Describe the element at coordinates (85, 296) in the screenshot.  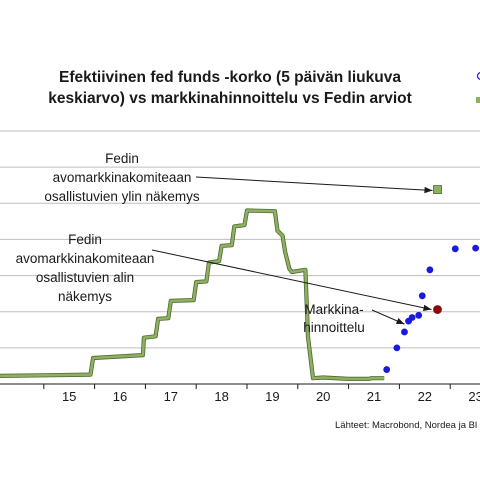
I see `annotation-text-2: näkemys` at that location.